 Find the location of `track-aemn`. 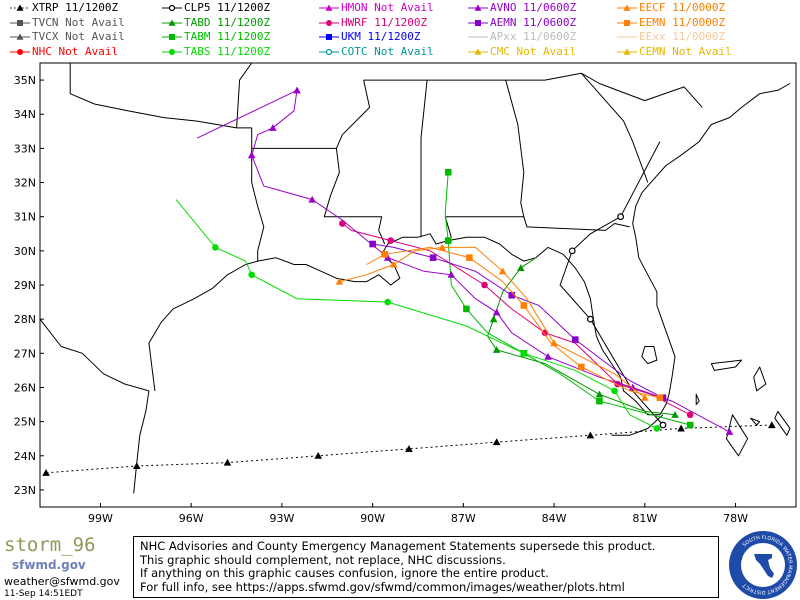

track-aemn is located at coordinates (518, 321).